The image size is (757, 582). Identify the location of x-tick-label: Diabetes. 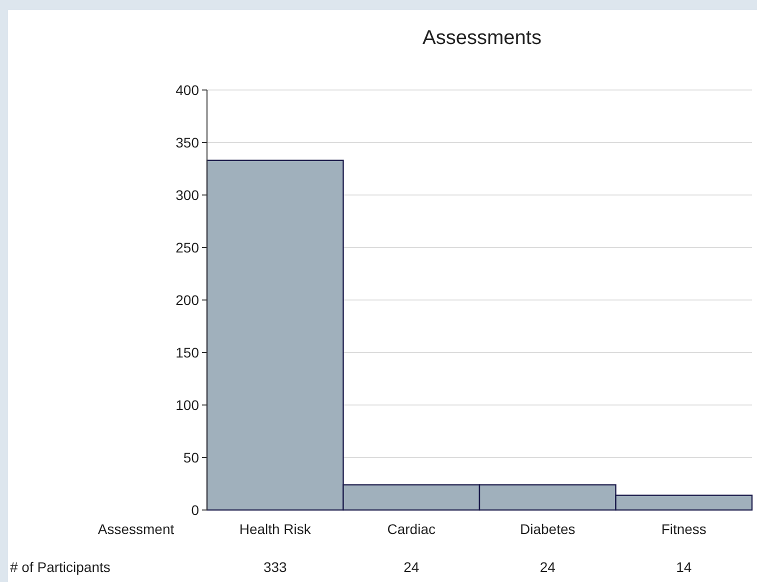
(548, 529).